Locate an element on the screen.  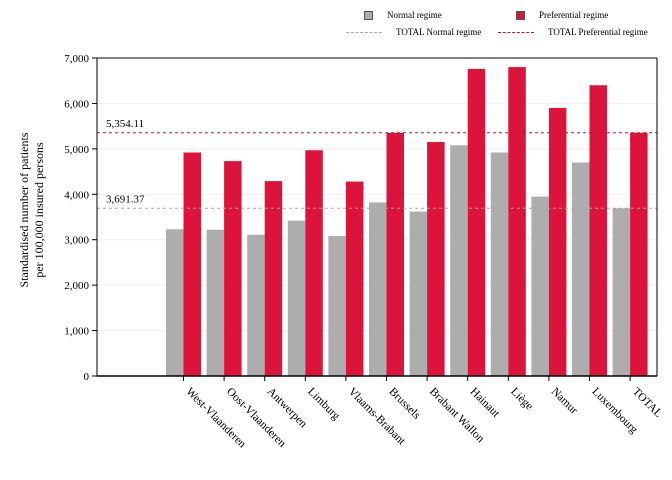
legend-label-preferential: Preferential regime is located at coordinates (574, 15).